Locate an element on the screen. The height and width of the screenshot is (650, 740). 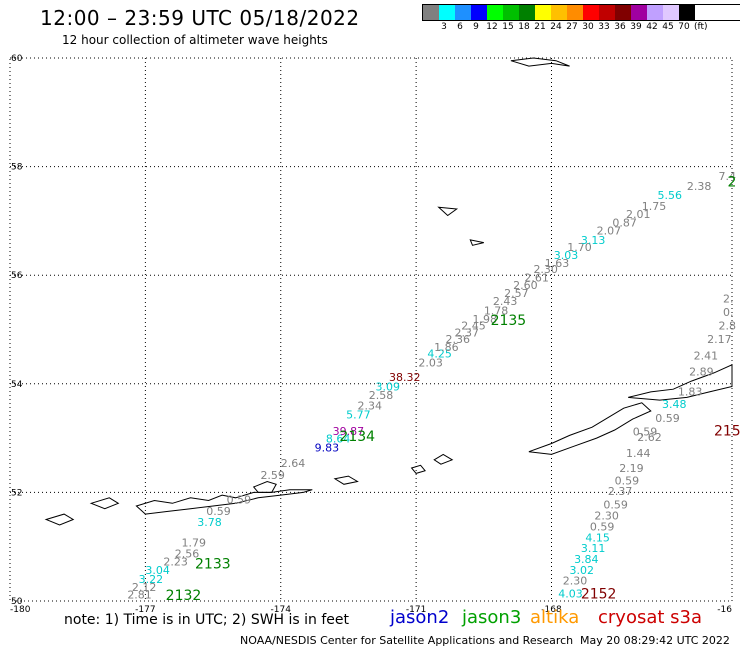
wave-height-reading: 9.83 is located at coordinates (327, 448).